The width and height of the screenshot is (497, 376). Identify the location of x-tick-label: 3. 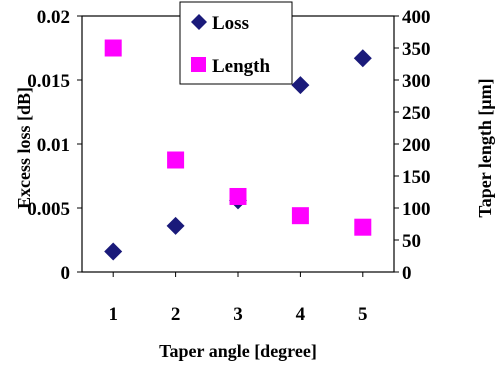
(238, 314).